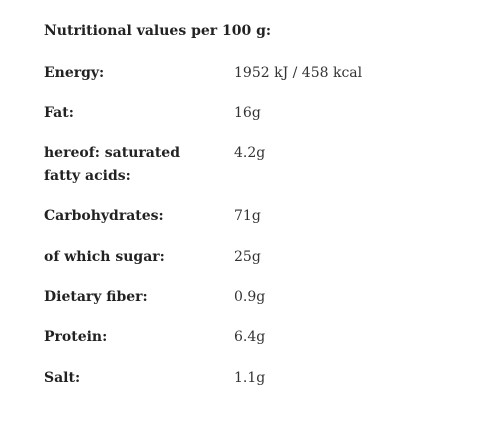 Image resolution: width=501 pixels, height=433 pixels. Describe the element at coordinates (112, 164) in the screenshot. I see `nutrient-label: hereof: saturated fatty acids:` at that location.